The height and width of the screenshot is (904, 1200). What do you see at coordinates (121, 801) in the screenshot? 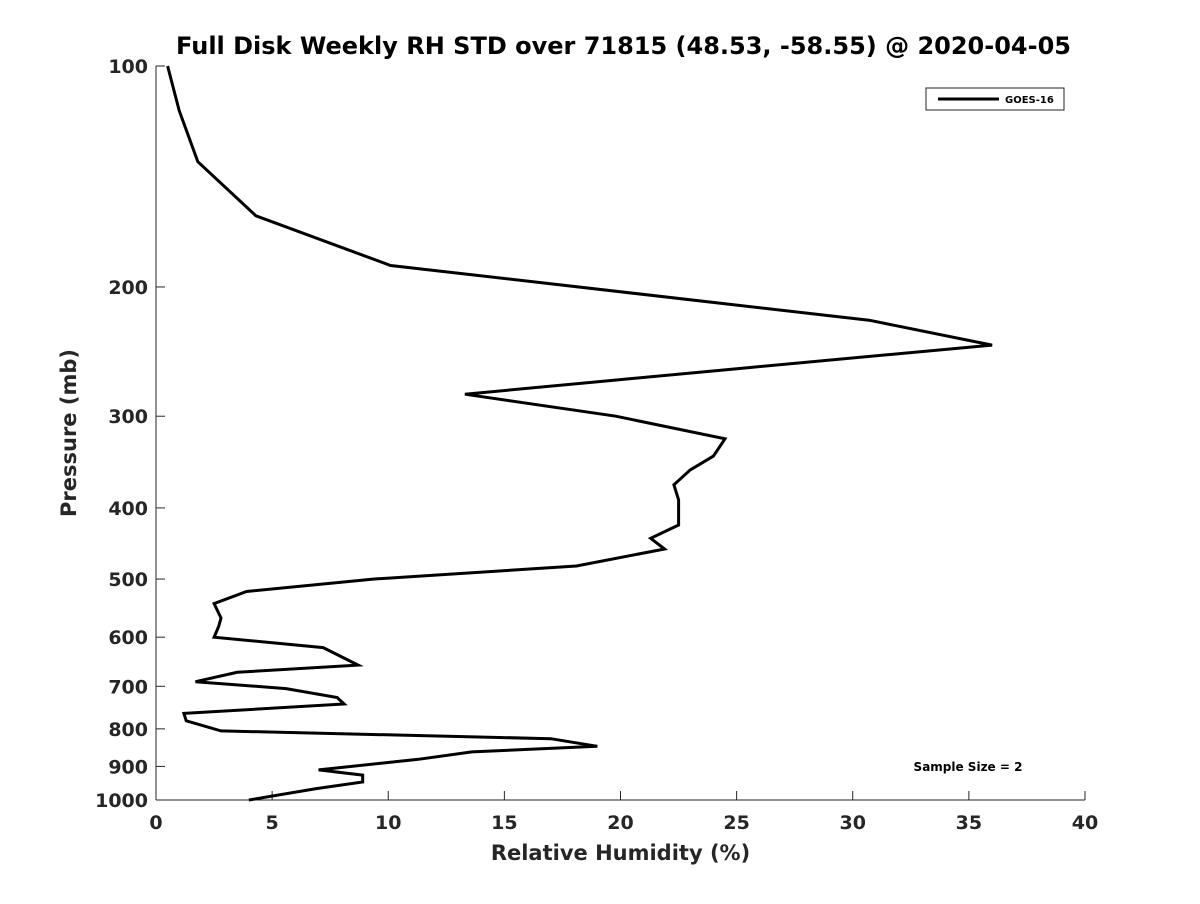
I see `y-tick-label: 1000` at bounding box center [121, 801].